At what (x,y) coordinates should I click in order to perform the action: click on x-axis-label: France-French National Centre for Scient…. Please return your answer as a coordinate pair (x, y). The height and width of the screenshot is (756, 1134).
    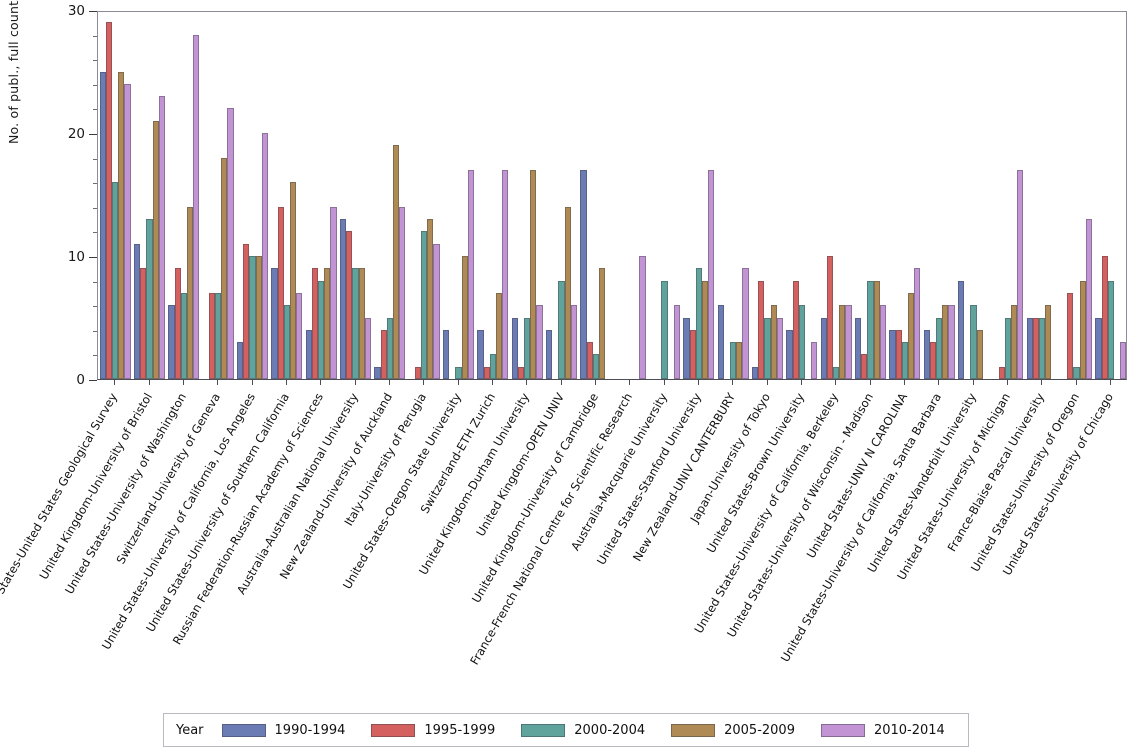
    Looking at the image, I should click on (551, 529).